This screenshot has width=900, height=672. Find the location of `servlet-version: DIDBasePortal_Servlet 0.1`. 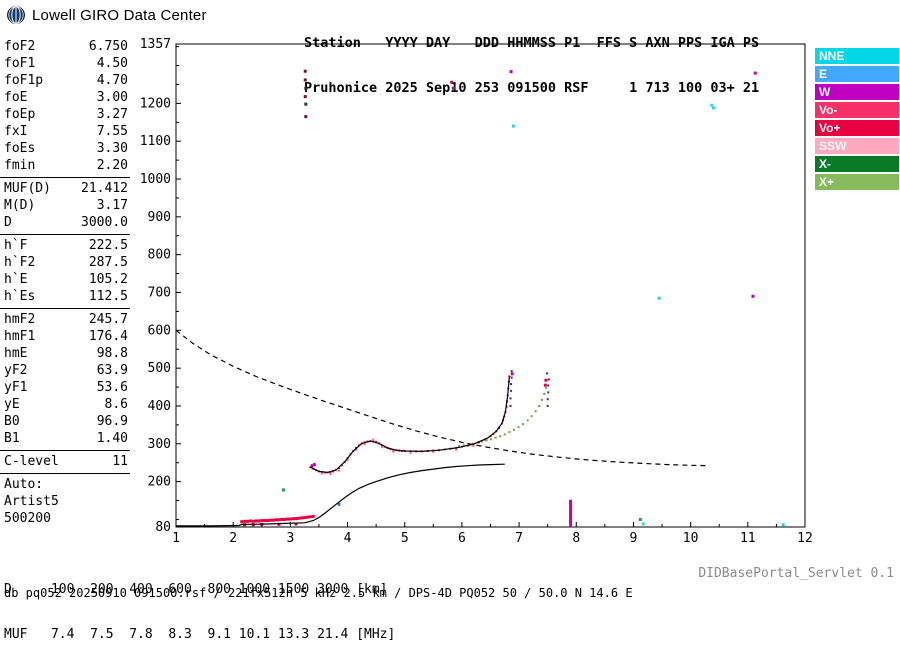

servlet-version: DIDBasePortal_Servlet 0.1 is located at coordinates (796, 573).